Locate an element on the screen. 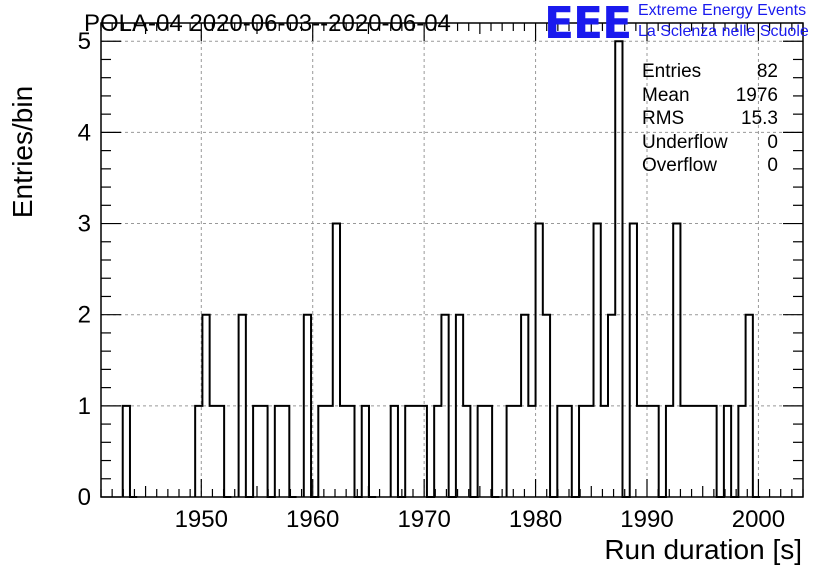 This screenshot has height=572, width=836. logo-text-line1: Extreme Energy Events is located at coordinates (722, 10).